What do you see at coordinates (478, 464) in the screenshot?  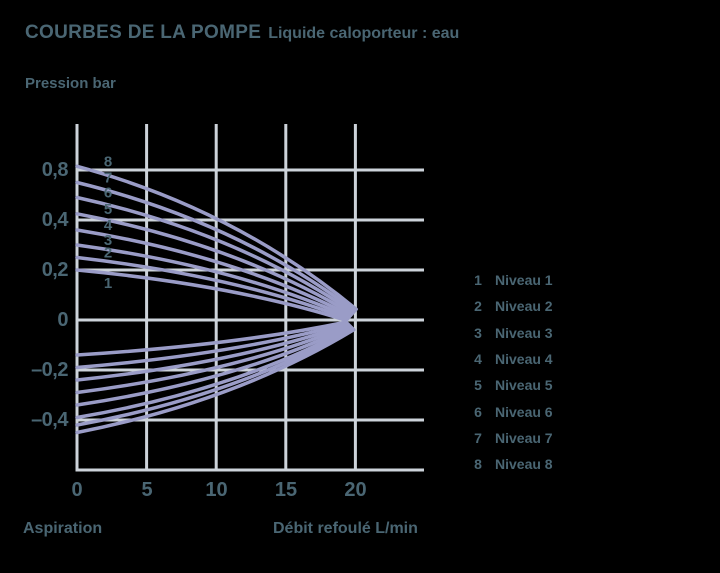 I see `legend-item-number: 8` at bounding box center [478, 464].